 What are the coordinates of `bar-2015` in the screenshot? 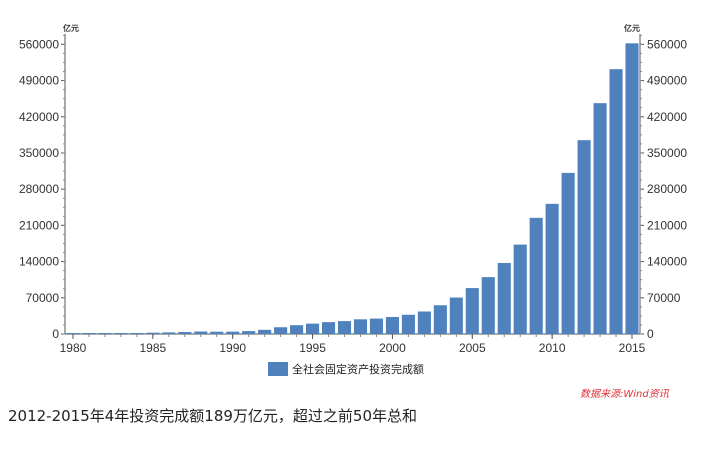 It's located at (632, 189).